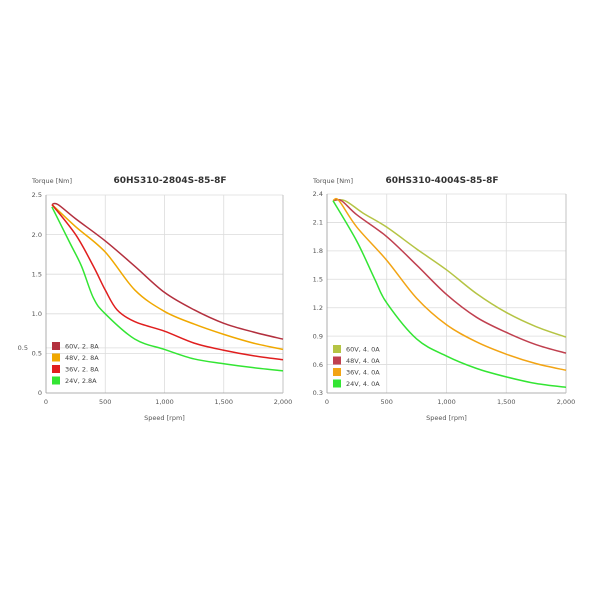 The image size is (600, 600). I want to click on legend-label: 36V, 2. 8A, so click(82, 370).